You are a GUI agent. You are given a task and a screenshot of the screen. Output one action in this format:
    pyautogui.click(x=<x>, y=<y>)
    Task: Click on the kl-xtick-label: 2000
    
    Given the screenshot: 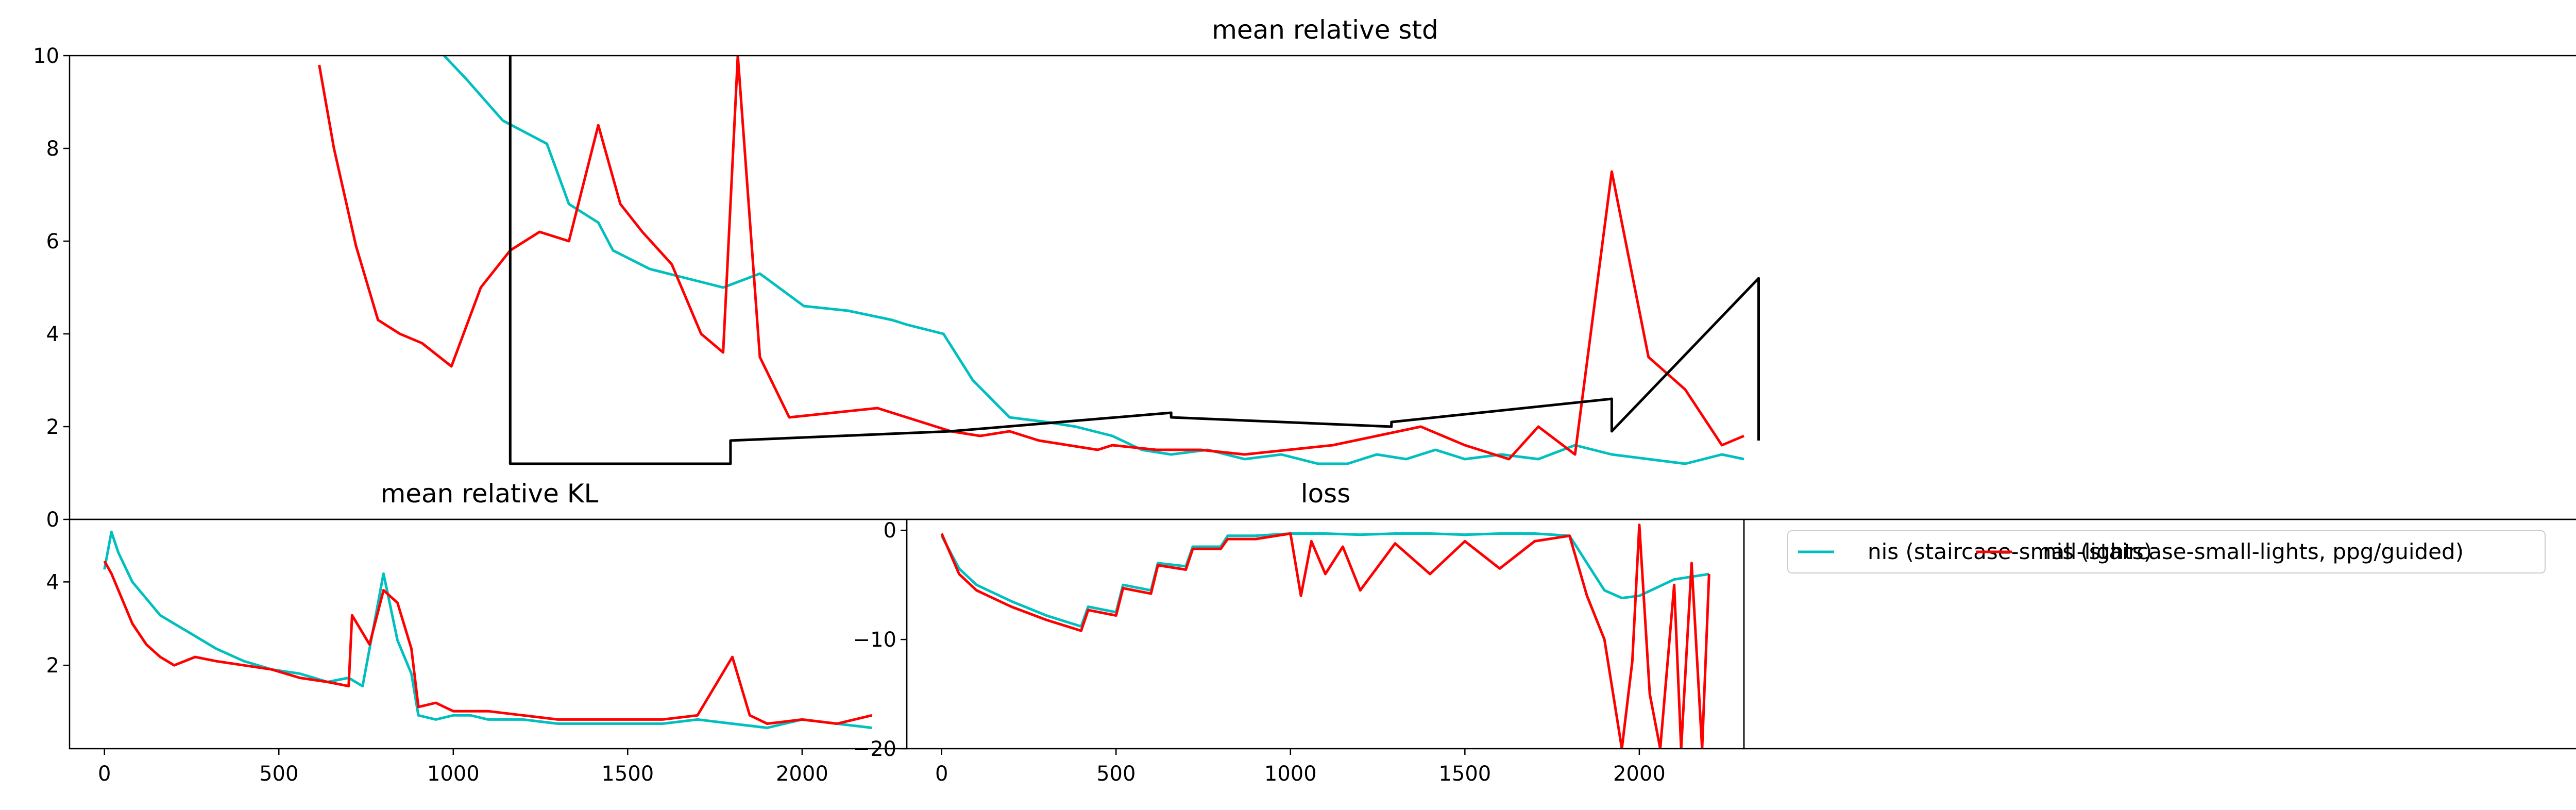 What is the action you would take?
    pyautogui.click(x=802, y=774)
    